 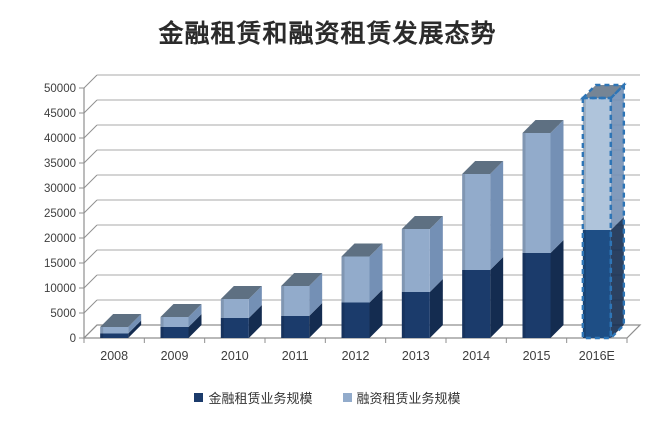 I want to click on bar-top-2012, so click(x=362, y=250).